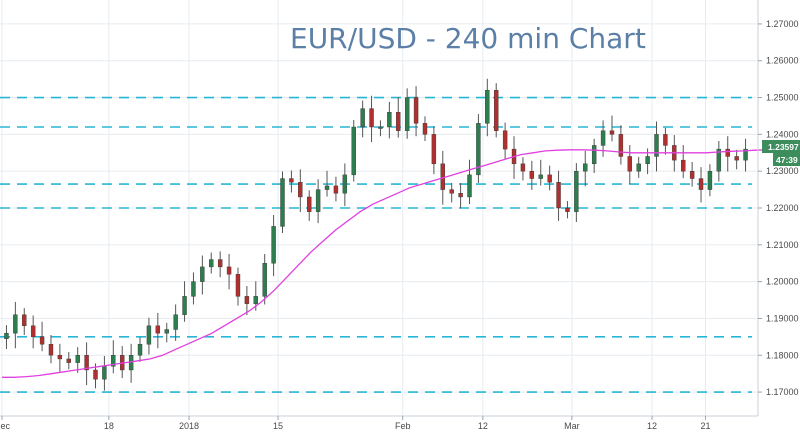 The width and height of the screenshot is (800, 433). Describe the element at coordinates (782, 134) in the screenshot. I see `price-tick-label: 1.24000` at that location.